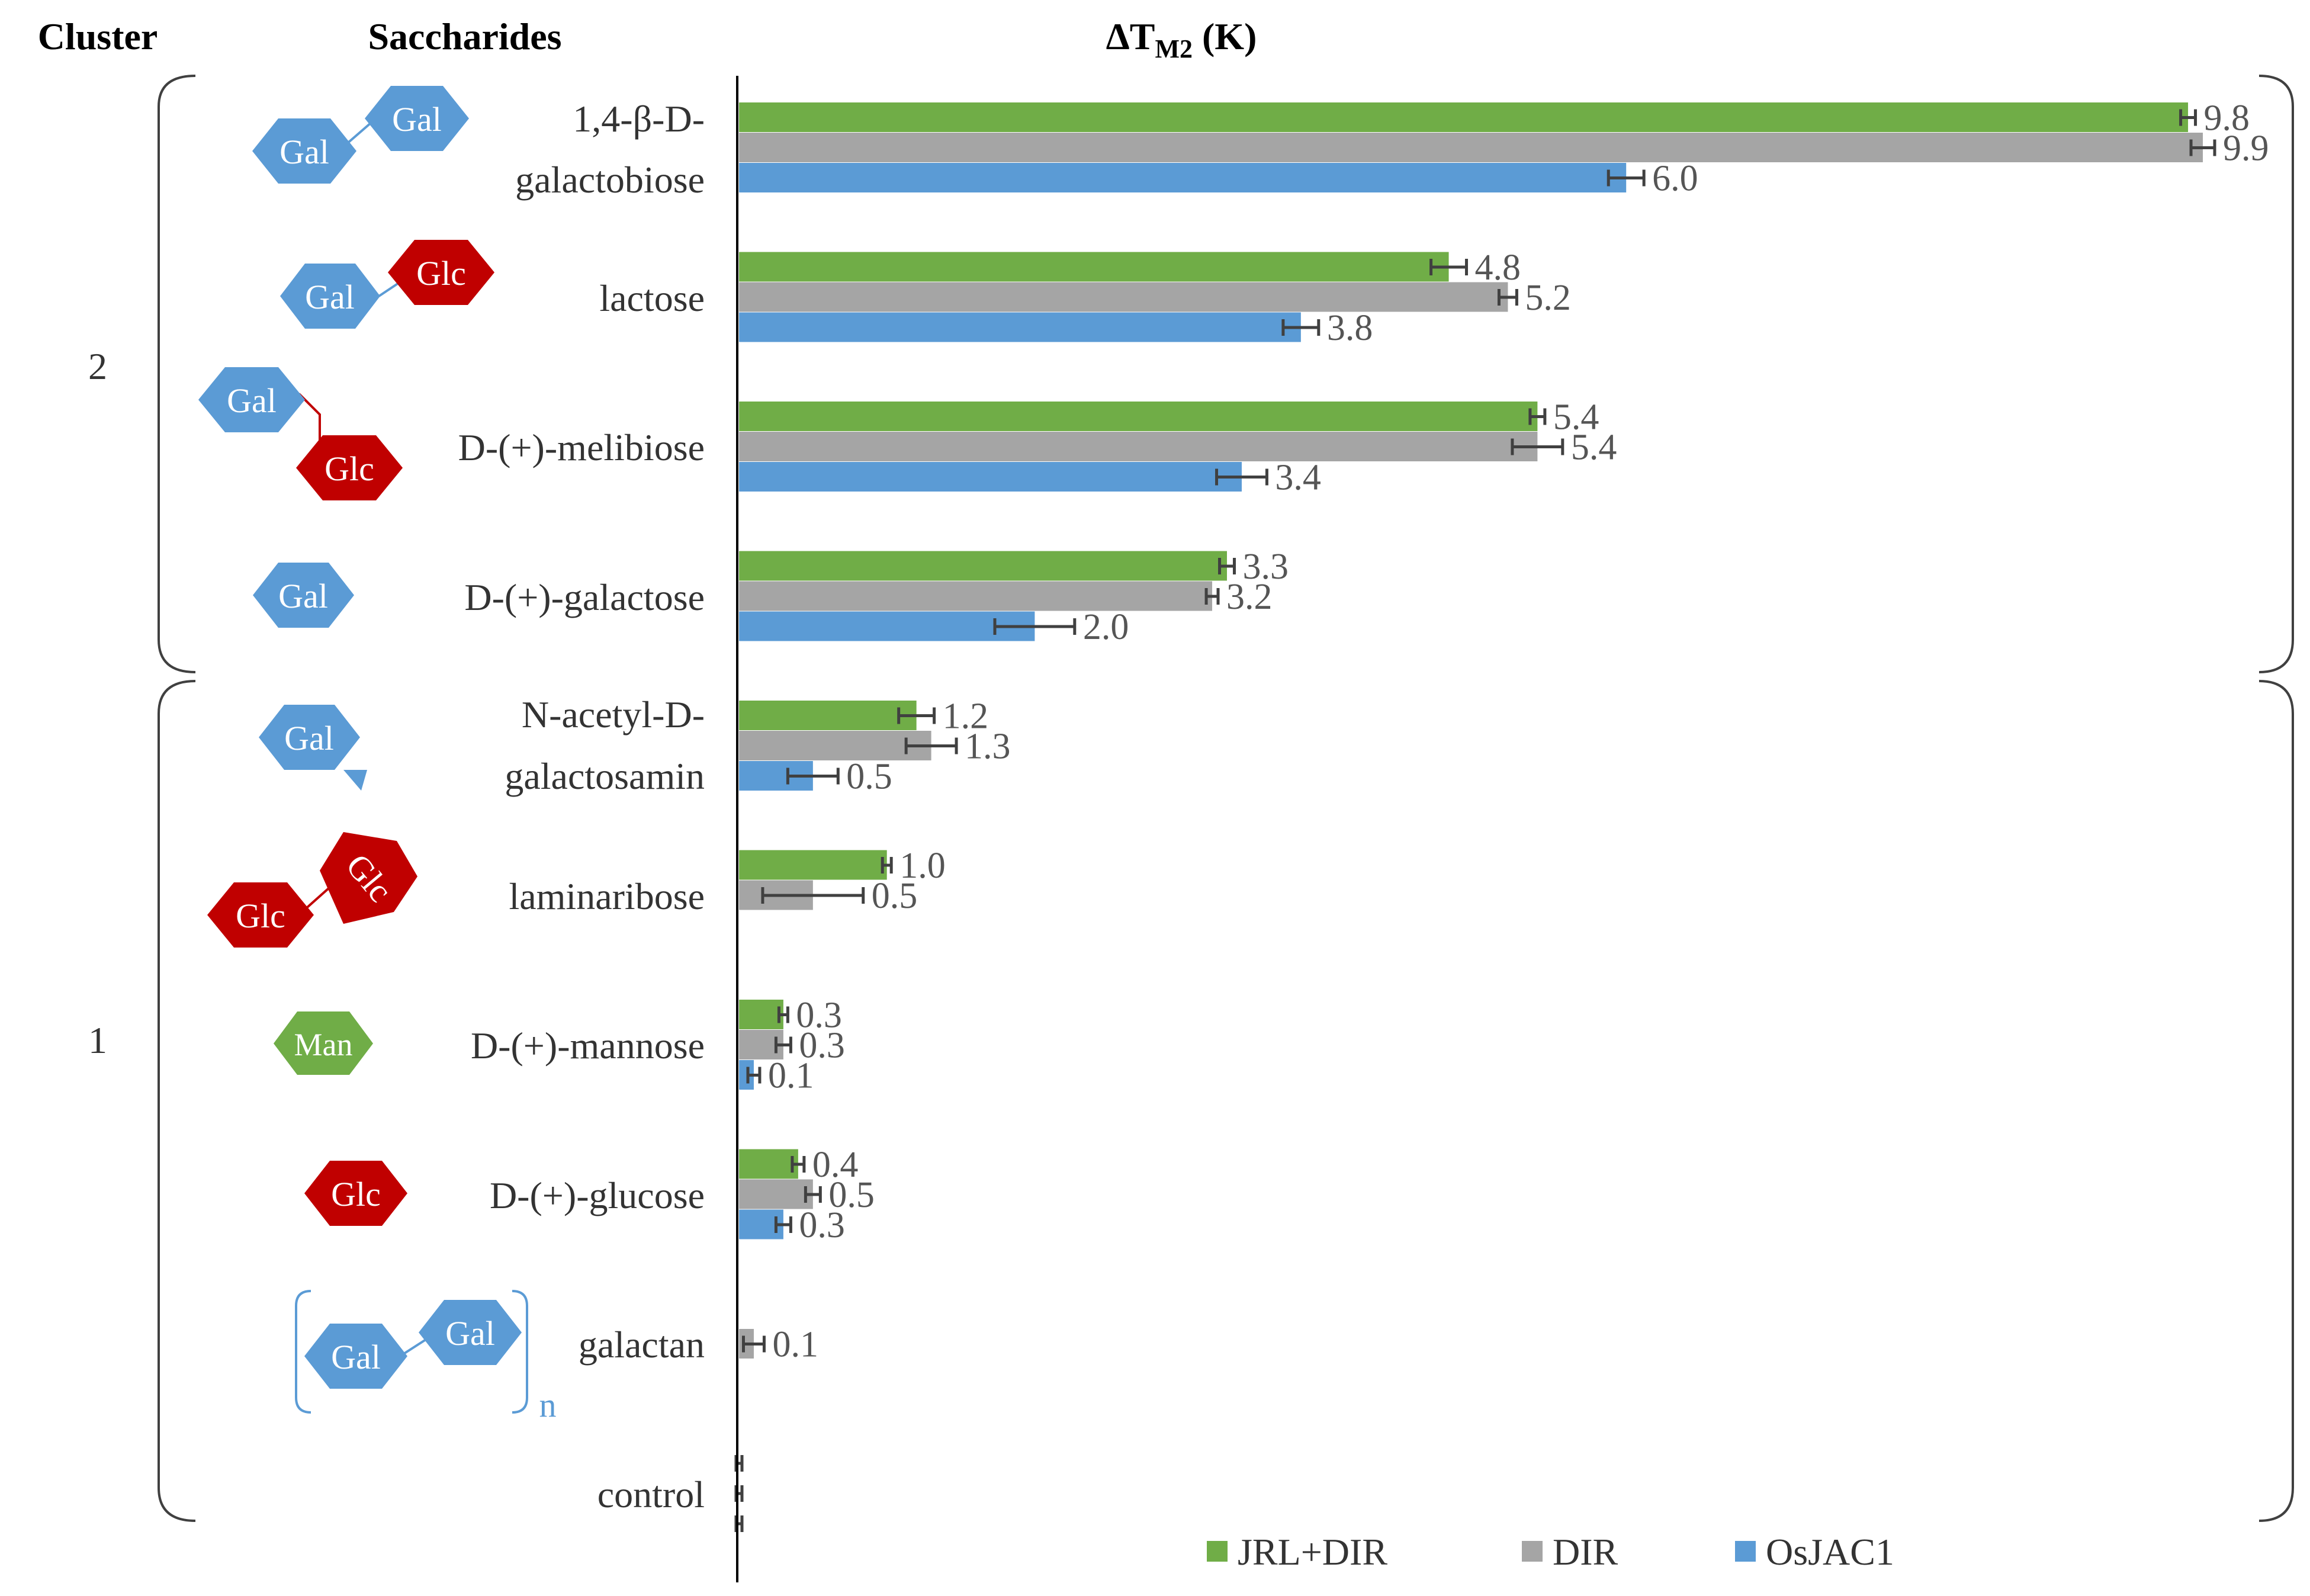  Describe the element at coordinates (387, 284) in the screenshot. I see `glyph-lactose: Gal Glc` at that location.